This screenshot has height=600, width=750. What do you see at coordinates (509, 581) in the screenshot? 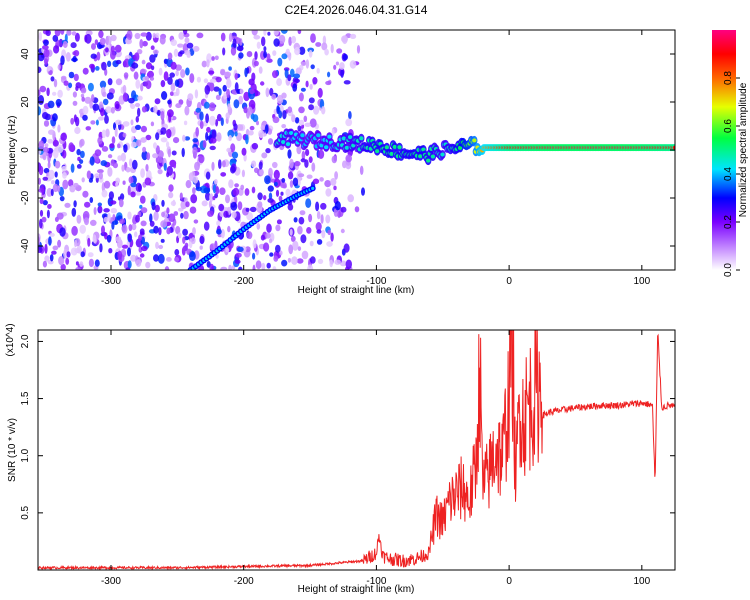
I see `snr-x-tick-label: 0` at bounding box center [509, 581].